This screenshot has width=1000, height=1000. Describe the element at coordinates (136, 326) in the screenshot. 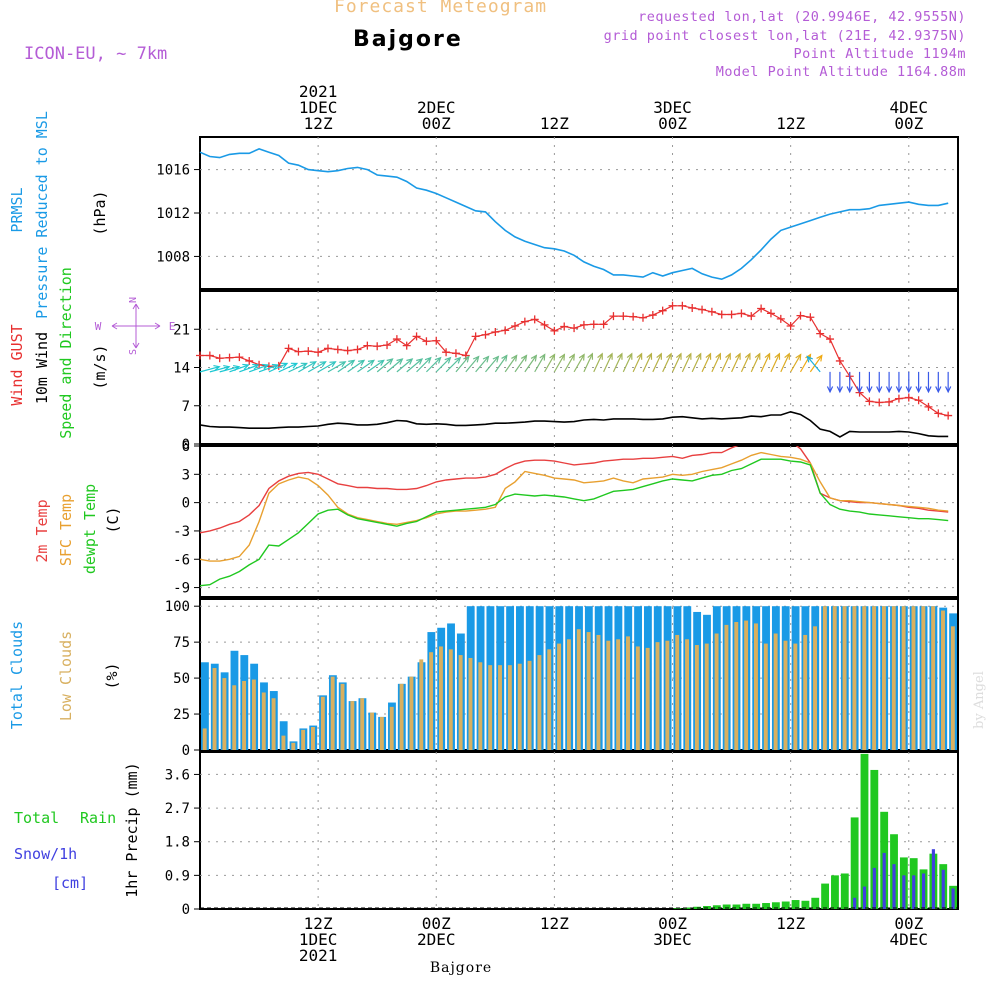

I see `compass-rose` at that location.